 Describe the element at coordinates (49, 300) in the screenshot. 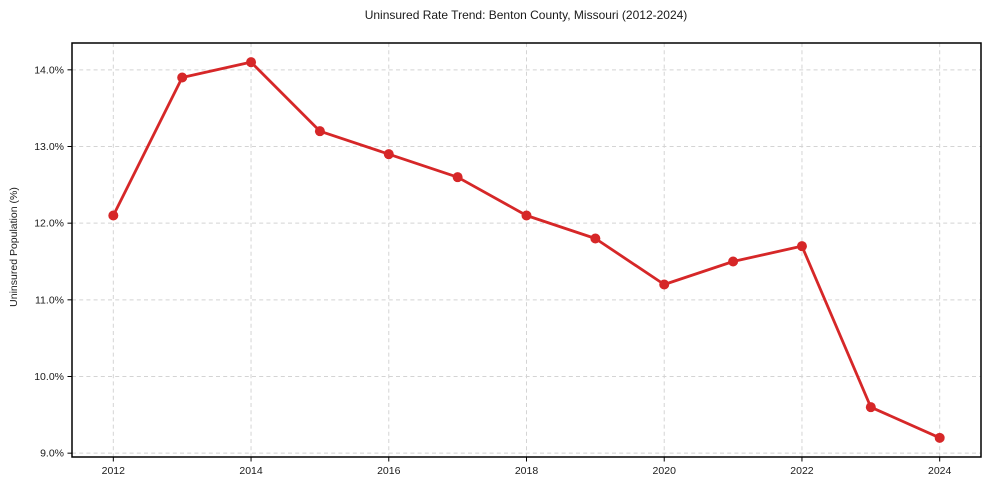

I see `y-tick-label: 11.0%` at that location.